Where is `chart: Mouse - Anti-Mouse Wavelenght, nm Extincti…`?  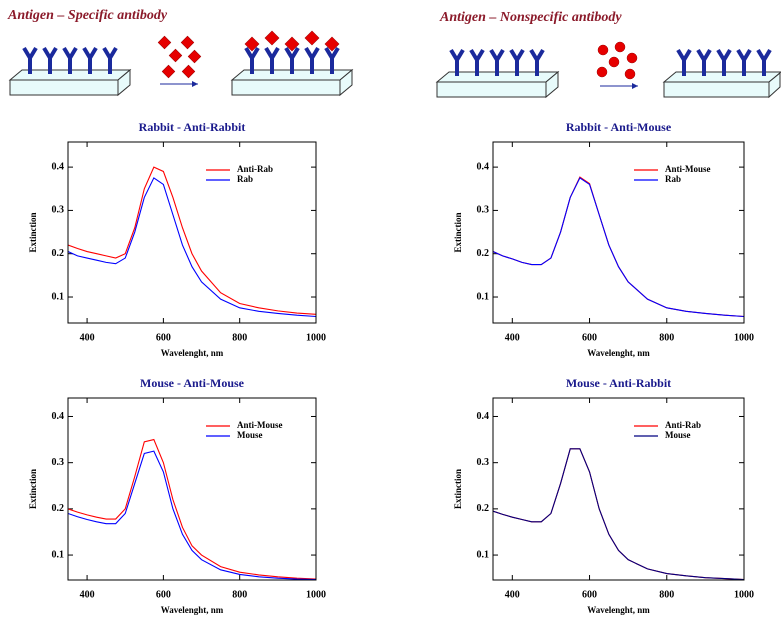 chart: Mouse - Anti-Mouse Wavelenght, nm Extincti… is located at coordinates (177, 495).